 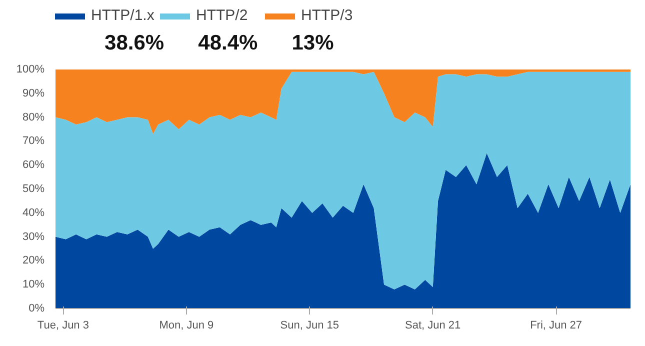 What do you see at coordinates (33, 260) in the screenshot?
I see `y-tick-label: 20%` at bounding box center [33, 260].